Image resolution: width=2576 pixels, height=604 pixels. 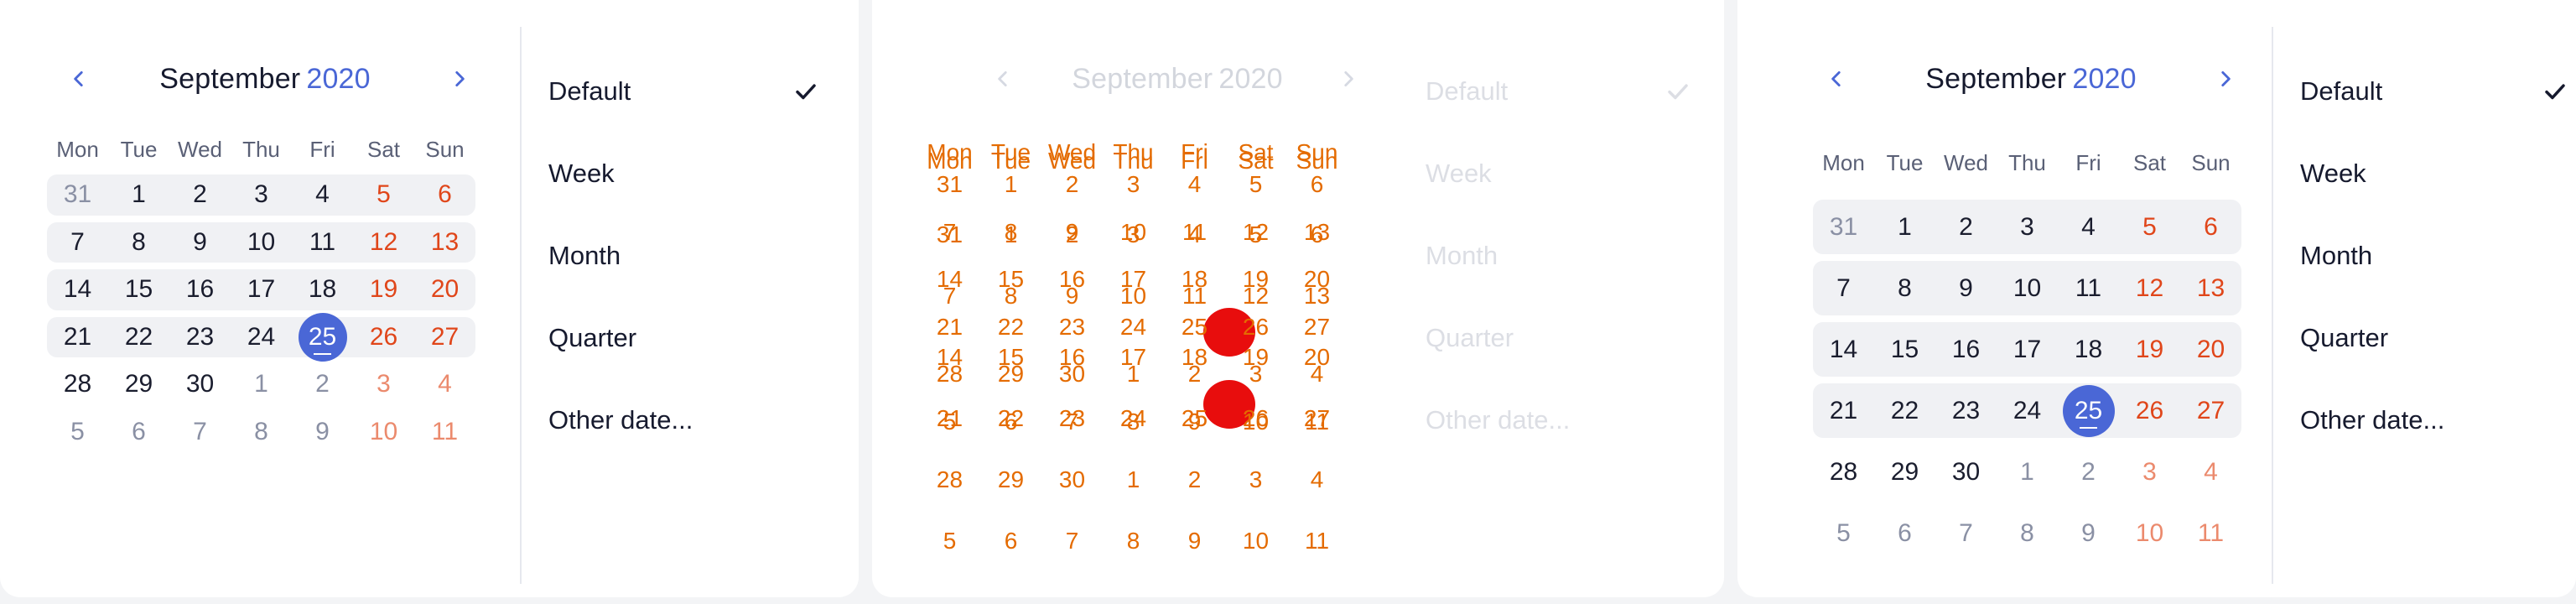 What do you see at coordinates (383, 338) in the screenshot?
I see `day-cell: 26` at bounding box center [383, 338].